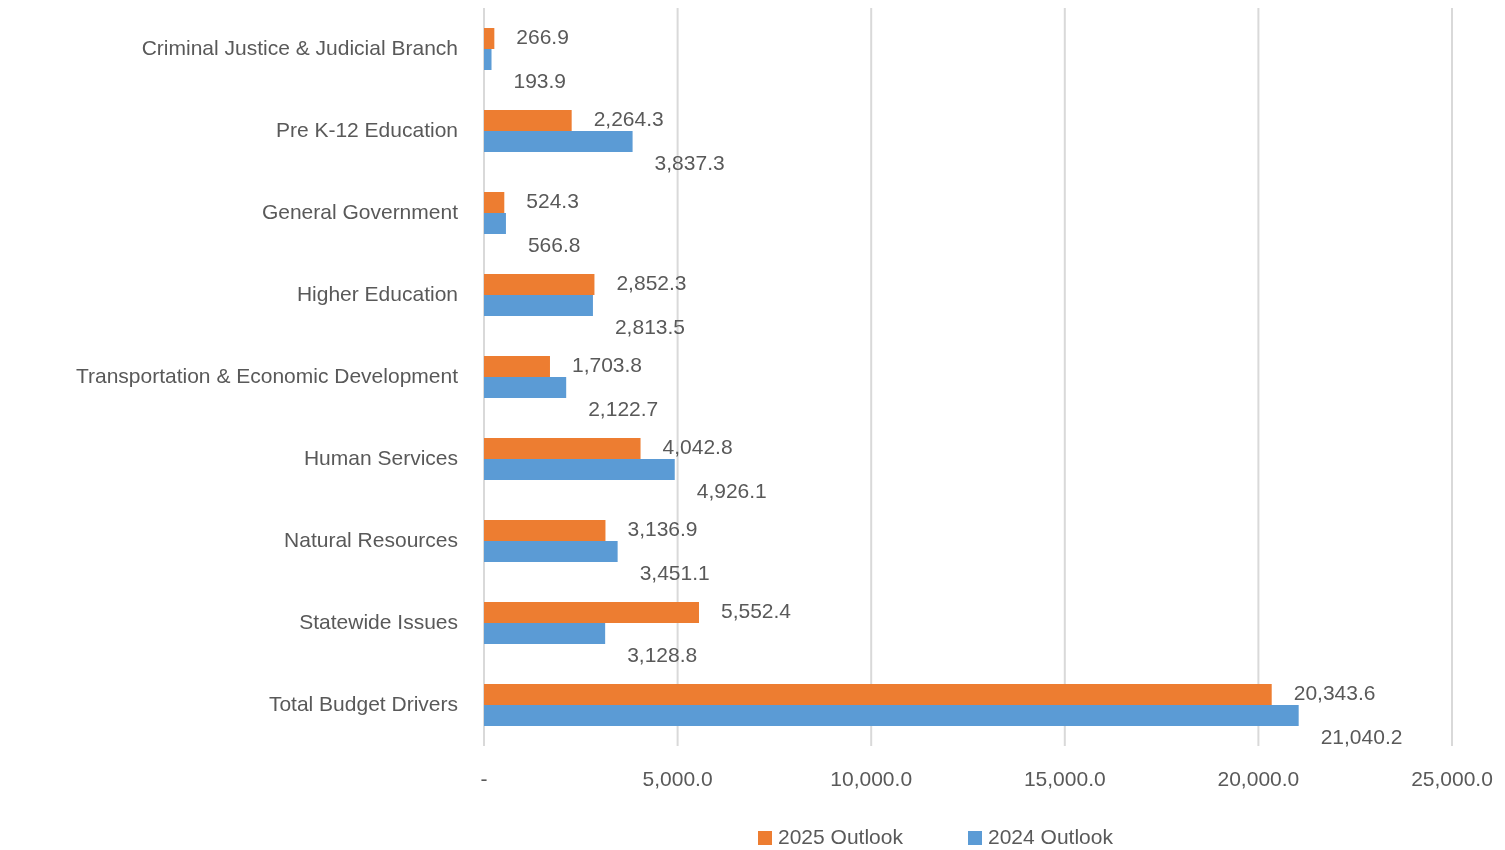 The image size is (1505, 850). I want to click on data-label: 193.9, so click(540, 80).